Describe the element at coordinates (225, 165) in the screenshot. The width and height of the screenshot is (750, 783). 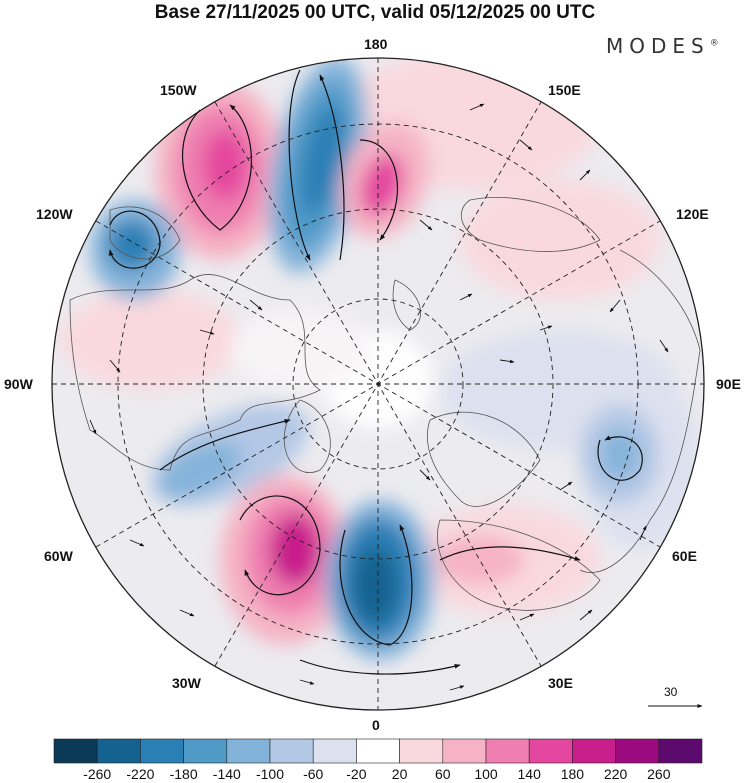
I see `aleutian-positive-core` at that location.